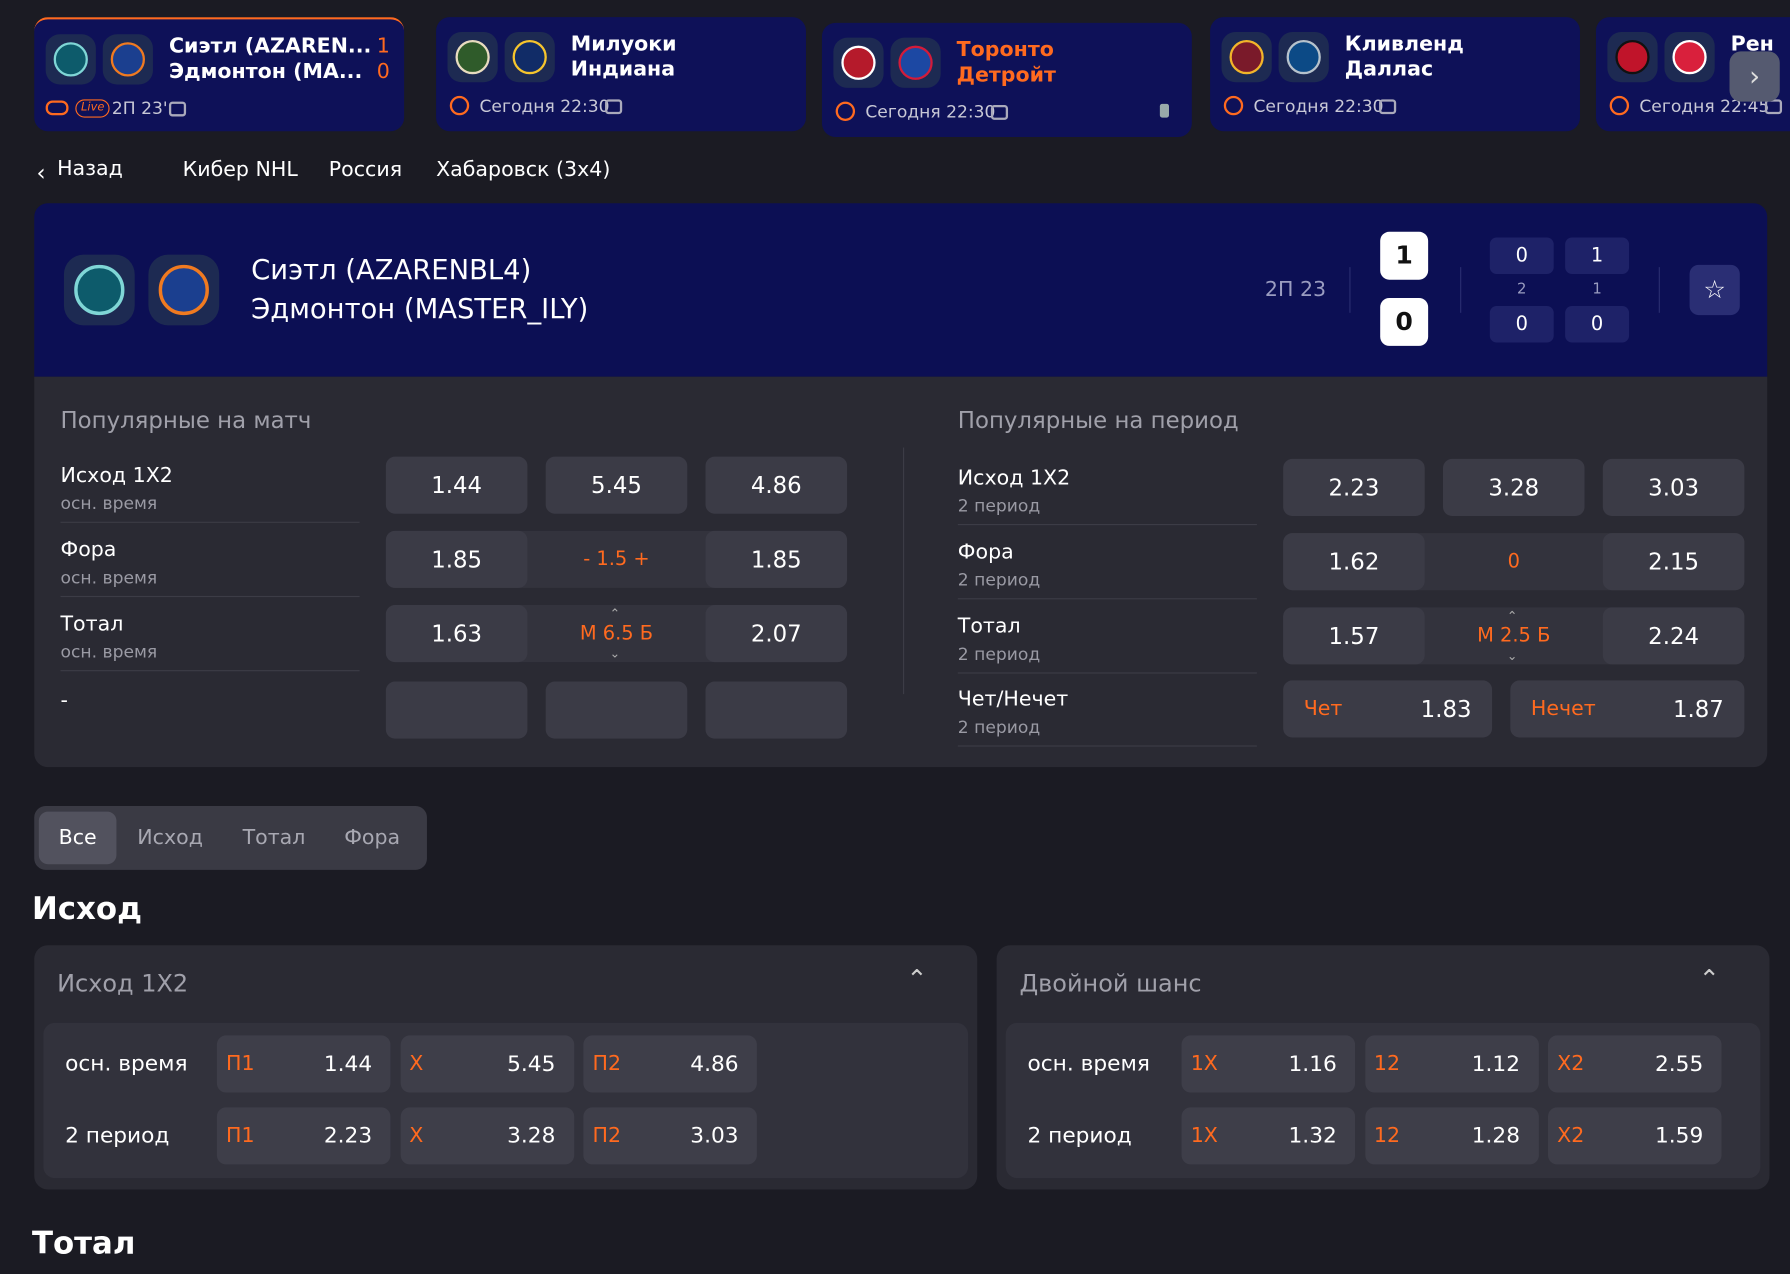 The image size is (1790, 1274). What do you see at coordinates (90, 168) in the screenshot?
I see `back-link: Назад` at bounding box center [90, 168].